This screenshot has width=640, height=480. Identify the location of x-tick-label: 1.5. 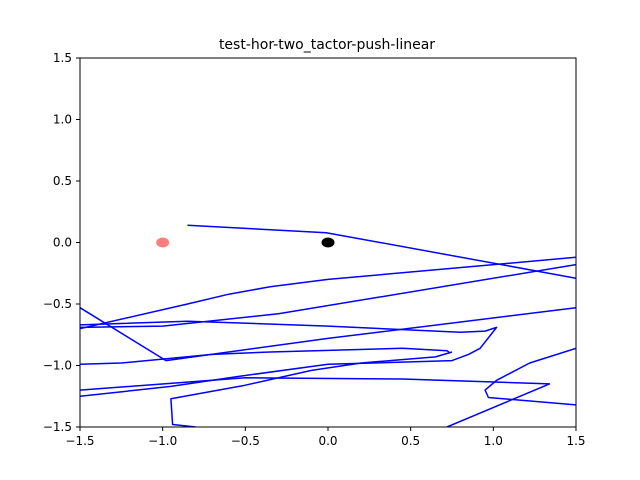
(575, 441).